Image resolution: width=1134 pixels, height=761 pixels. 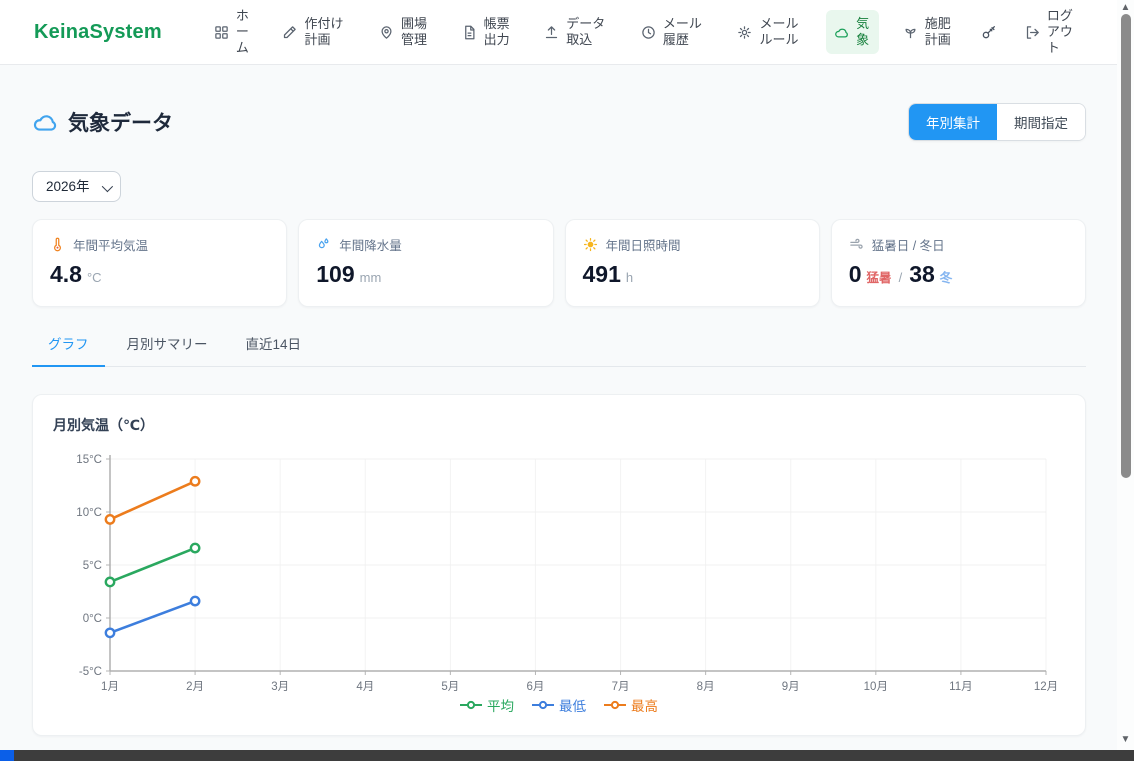 What do you see at coordinates (953, 122) in the screenshot?
I see `yearly-toggle-button: 年別集計` at bounding box center [953, 122].